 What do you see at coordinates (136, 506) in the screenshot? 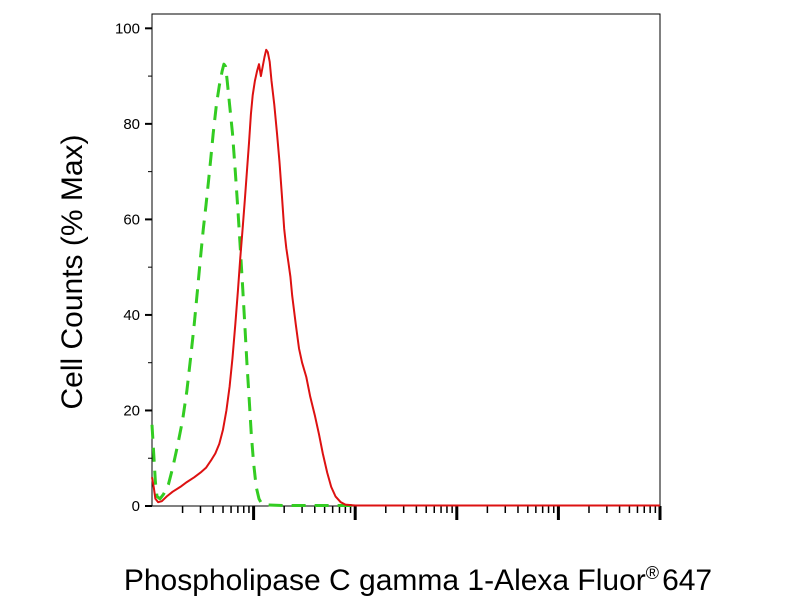
I see `y-tick-label: 0` at bounding box center [136, 506].